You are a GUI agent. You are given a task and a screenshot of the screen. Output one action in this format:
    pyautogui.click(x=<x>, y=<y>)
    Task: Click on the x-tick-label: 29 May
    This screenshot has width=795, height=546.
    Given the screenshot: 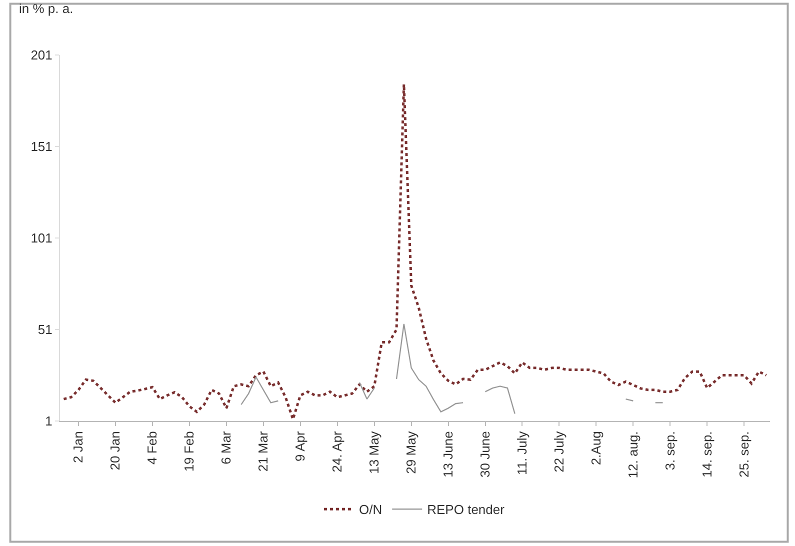 What is the action you would take?
    pyautogui.click(x=411, y=452)
    